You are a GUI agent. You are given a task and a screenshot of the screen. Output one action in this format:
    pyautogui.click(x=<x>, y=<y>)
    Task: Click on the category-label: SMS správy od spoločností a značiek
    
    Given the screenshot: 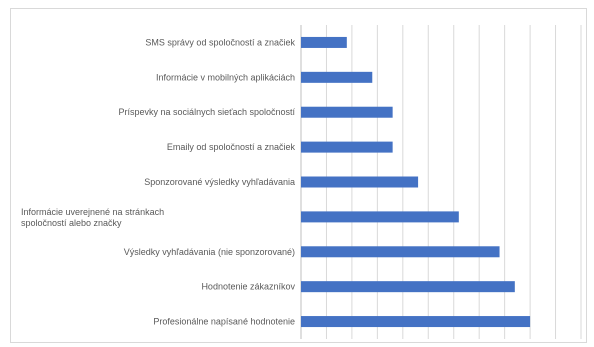 What is the action you would take?
    pyautogui.click(x=220, y=42)
    